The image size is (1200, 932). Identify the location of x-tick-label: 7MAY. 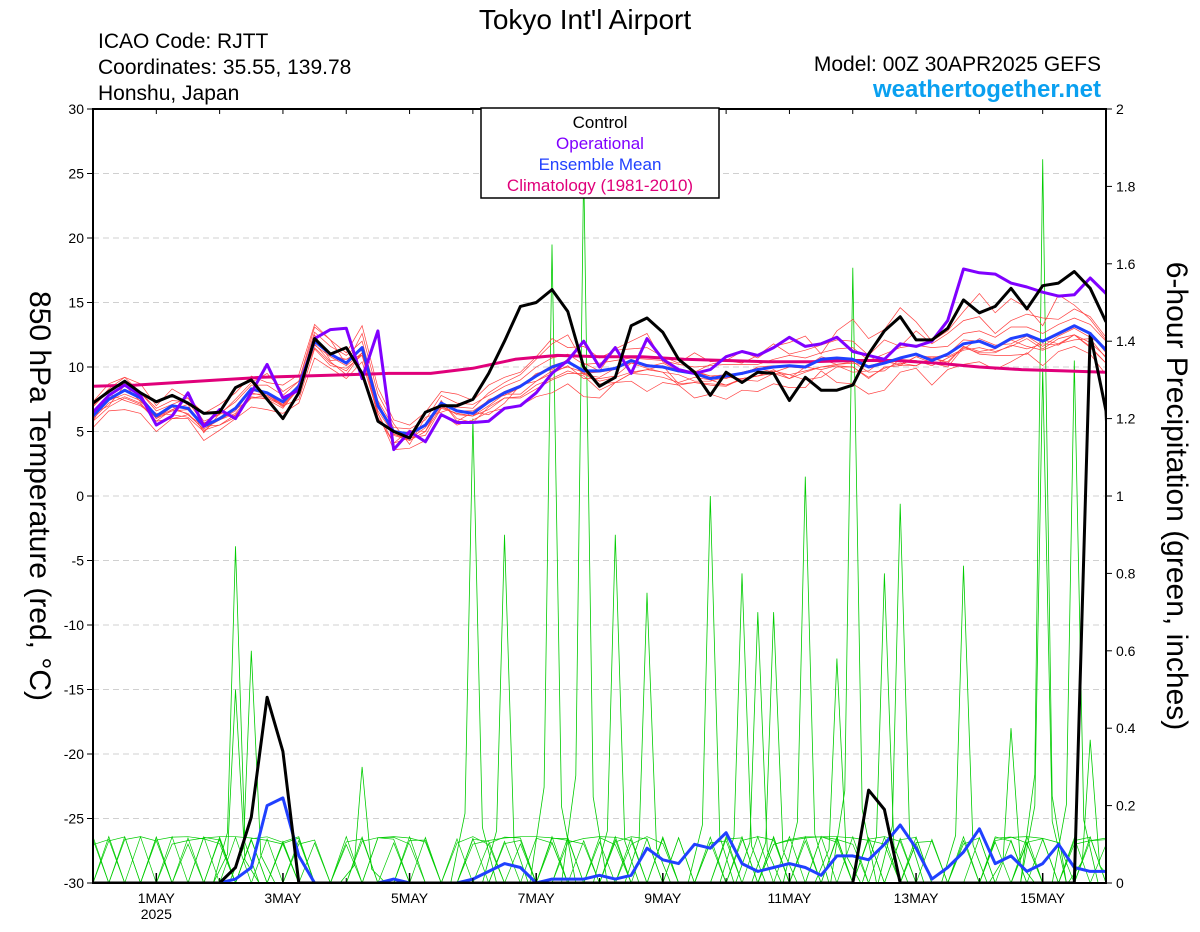
(537, 898).